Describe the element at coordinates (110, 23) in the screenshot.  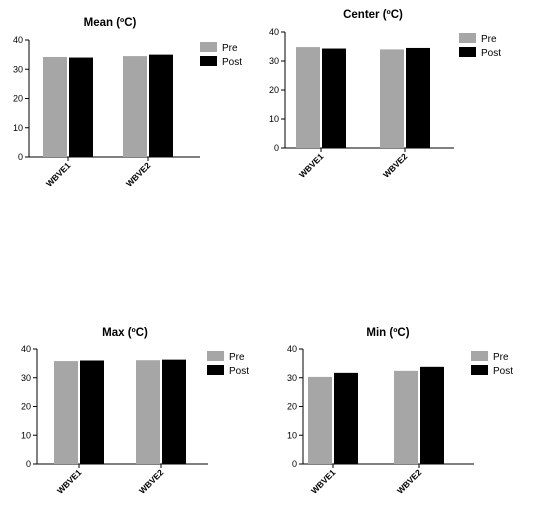
I see `chart-title: Mean (ºC)` at that location.